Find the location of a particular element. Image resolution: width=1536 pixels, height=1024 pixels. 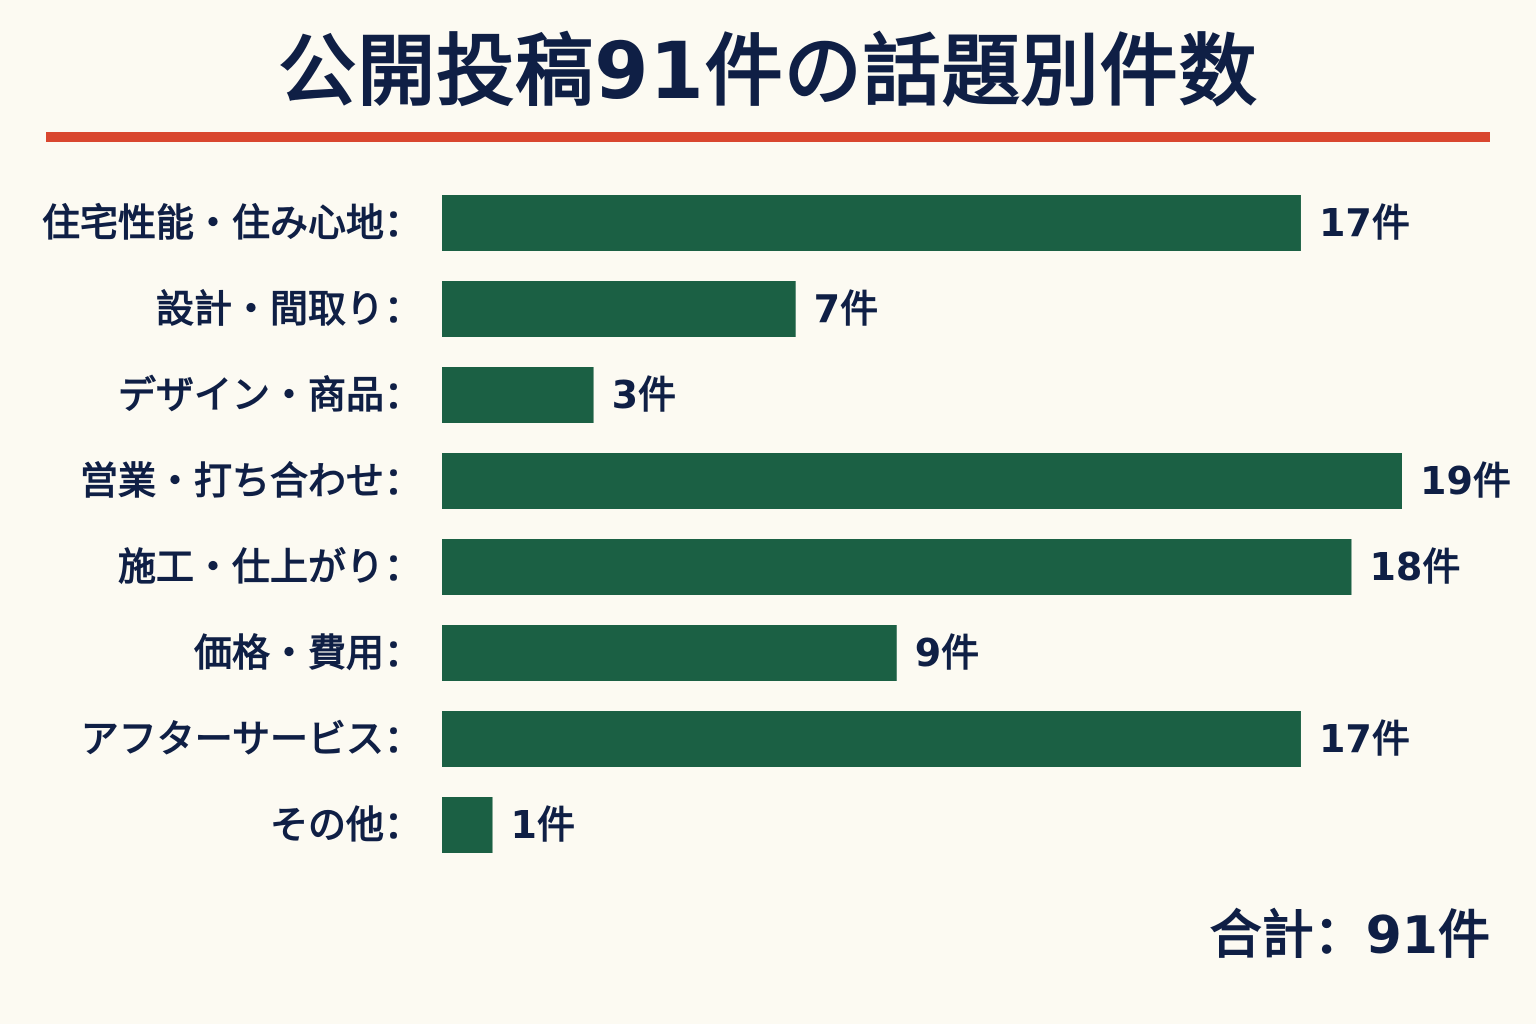

category-label: 施工・仕上がり： is located at coordinates (270, 567).